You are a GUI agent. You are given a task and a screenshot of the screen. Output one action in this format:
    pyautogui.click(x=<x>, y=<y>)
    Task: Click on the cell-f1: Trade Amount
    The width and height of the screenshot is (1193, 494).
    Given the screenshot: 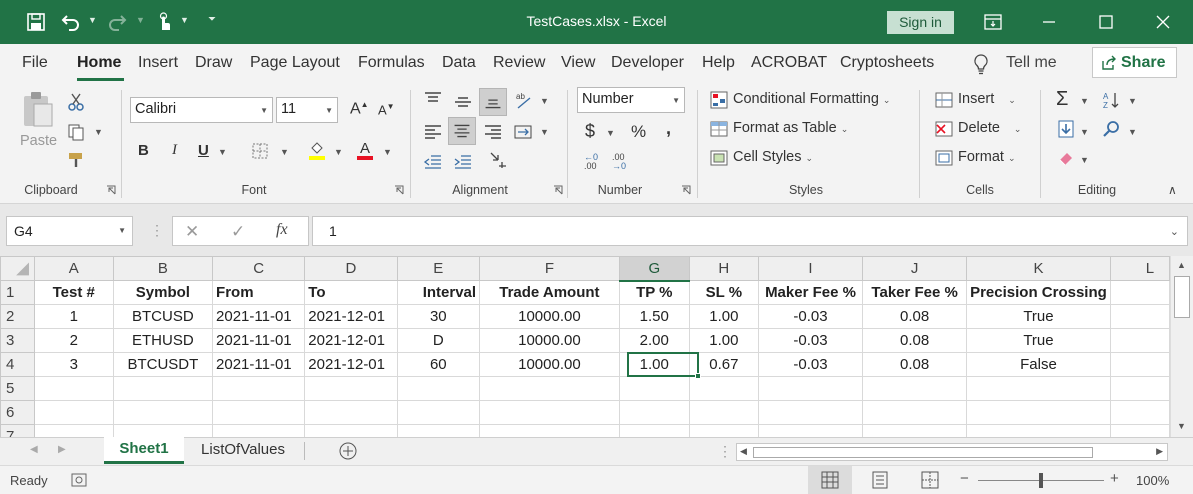 What is the action you would take?
    pyautogui.click(x=549, y=292)
    